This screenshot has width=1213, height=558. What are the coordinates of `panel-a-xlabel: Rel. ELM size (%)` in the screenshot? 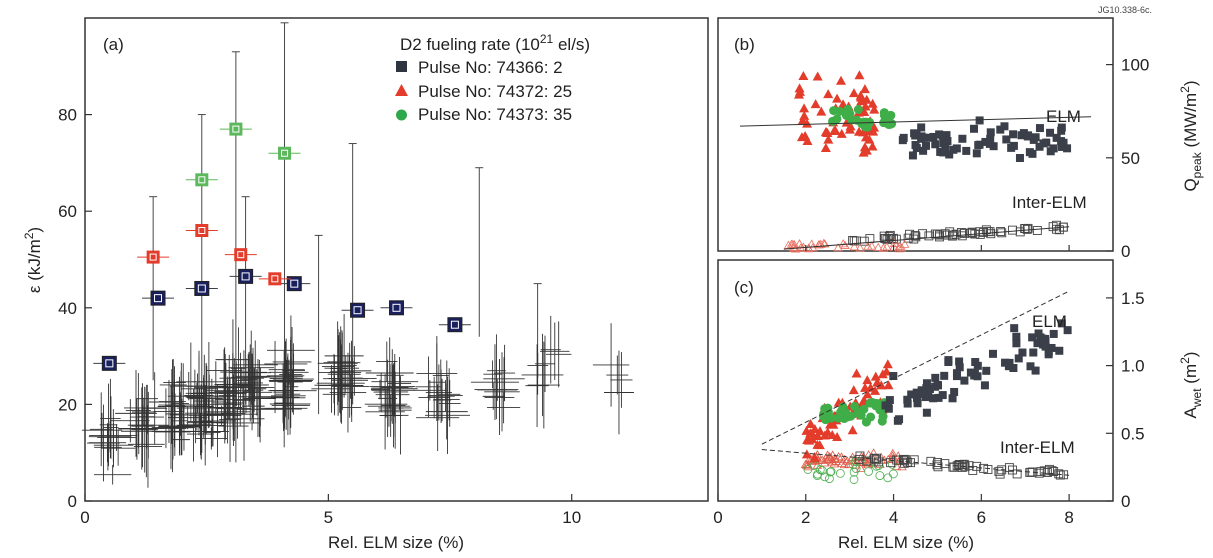 It's located at (396, 542).